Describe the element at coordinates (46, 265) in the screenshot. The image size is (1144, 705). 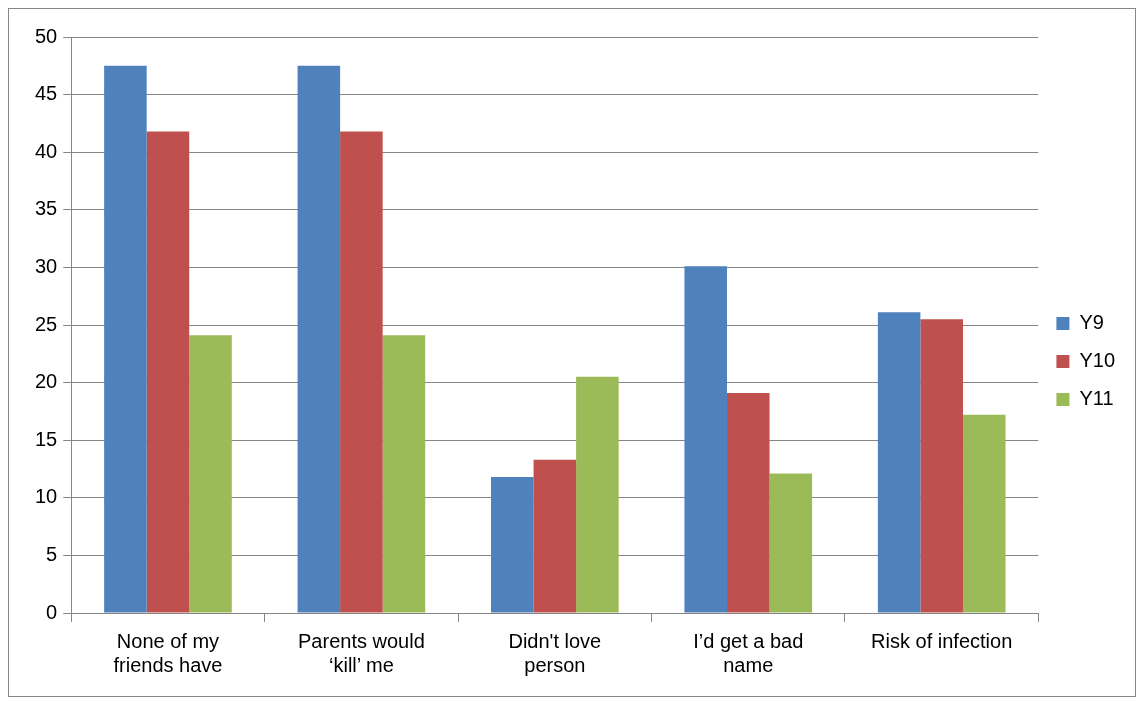
I see `y-tick-label: 30` at that location.